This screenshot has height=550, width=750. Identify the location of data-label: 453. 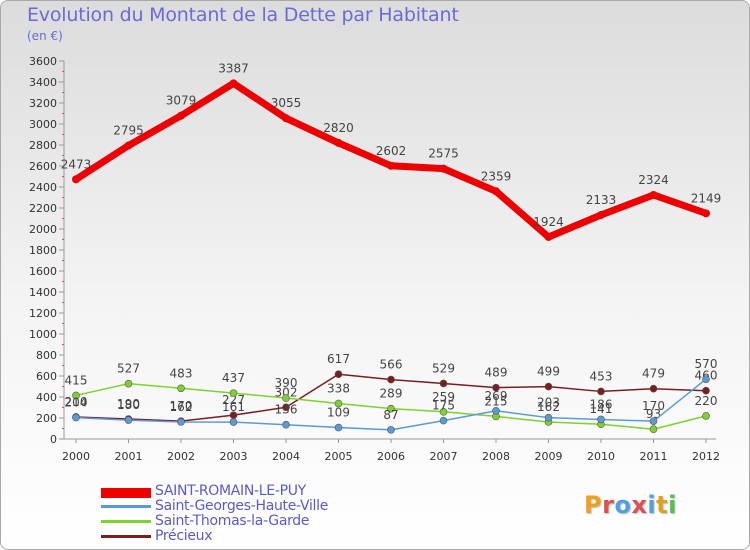
(601, 376).